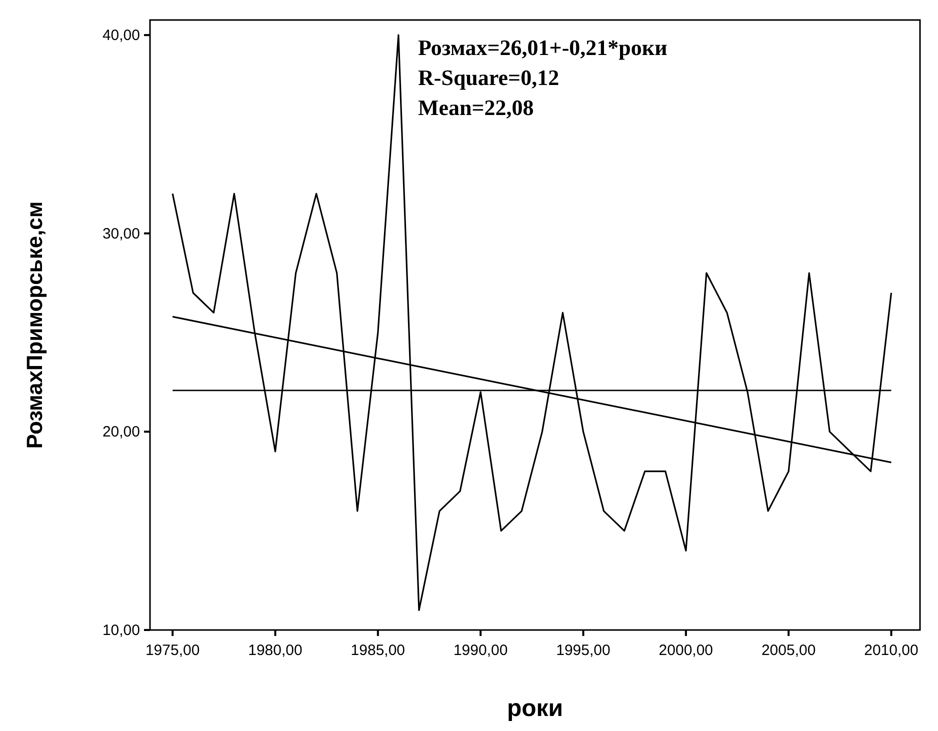 This screenshot has width=938, height=731. I want to click on x-tick-label: 1975,00, so click(172, 650).